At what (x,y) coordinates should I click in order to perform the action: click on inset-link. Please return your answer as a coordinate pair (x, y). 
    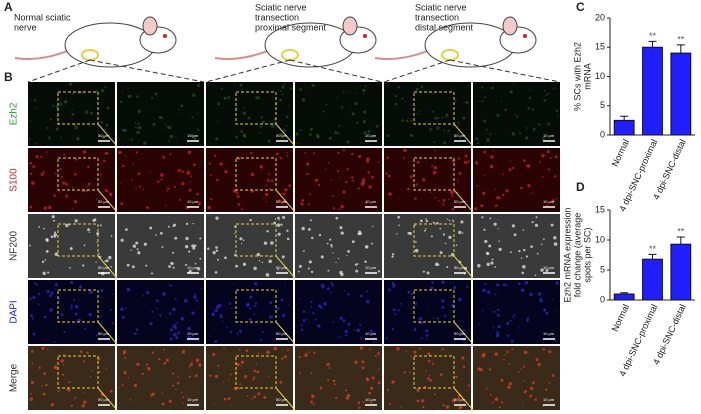
    Looking at the image, I should click on (463, 399).